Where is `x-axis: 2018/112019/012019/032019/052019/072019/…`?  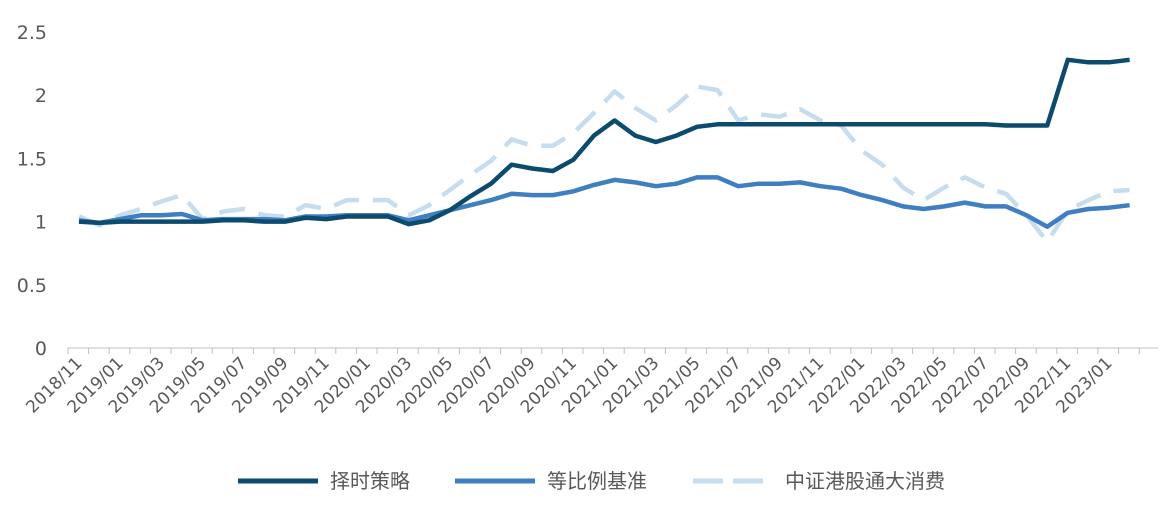 x-axis: 2018/112019/012019/032019/052019/072019/… is located at coordinates (590, 382).